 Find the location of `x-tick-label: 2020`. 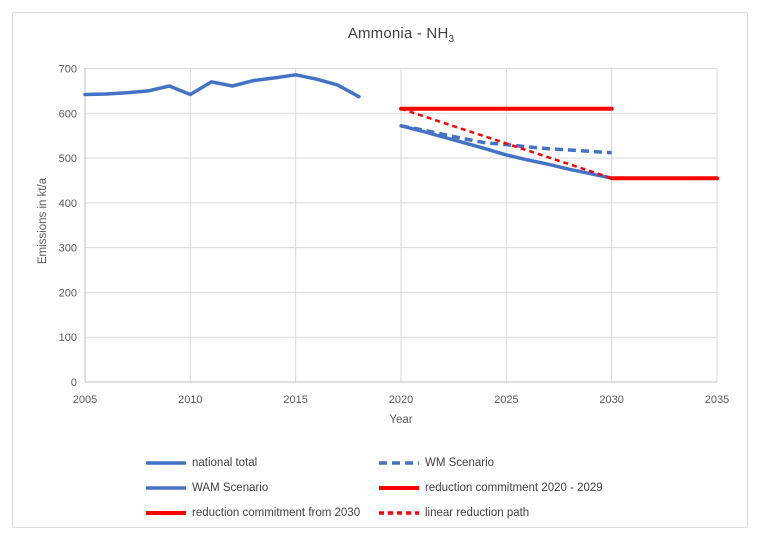

x-tick-label: 2020 is located at coordinates (401, 400).